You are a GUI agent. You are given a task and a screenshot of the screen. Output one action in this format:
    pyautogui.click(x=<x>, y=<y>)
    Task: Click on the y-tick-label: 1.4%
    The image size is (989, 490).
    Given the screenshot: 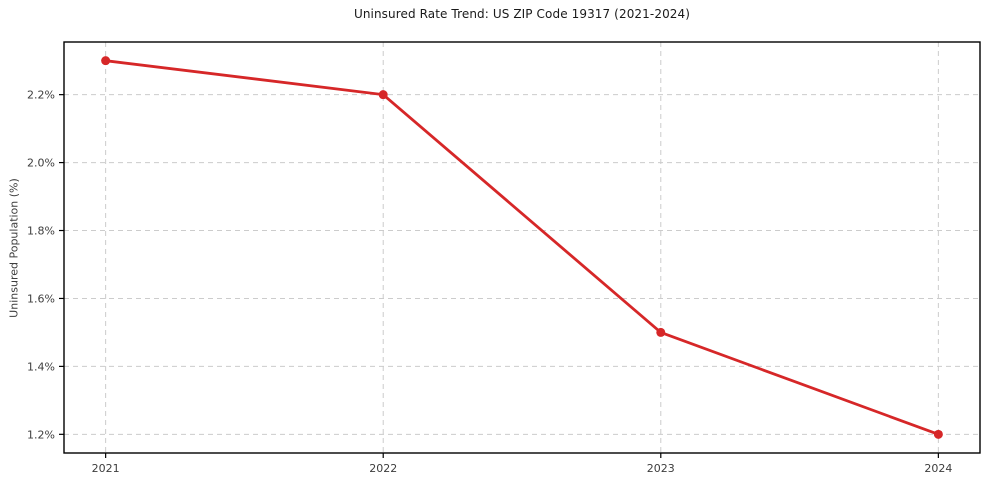 What is the action you would take?
    pyautogui.click(x=41, y=366)
    